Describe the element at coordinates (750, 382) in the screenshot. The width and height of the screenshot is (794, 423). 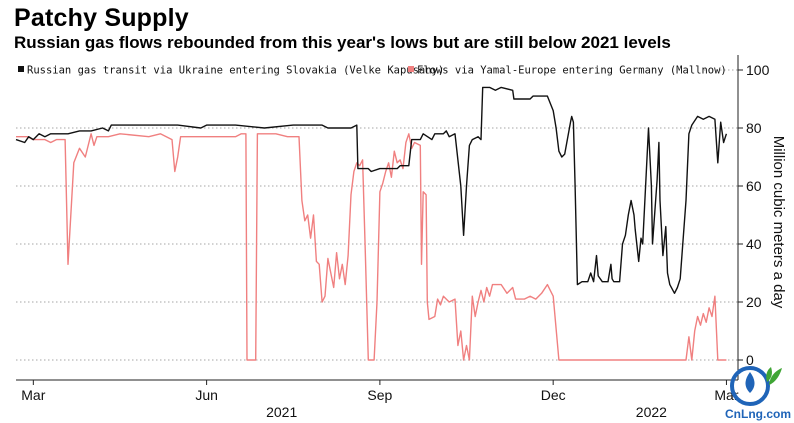
I see `logo-flame-icon` at that location.